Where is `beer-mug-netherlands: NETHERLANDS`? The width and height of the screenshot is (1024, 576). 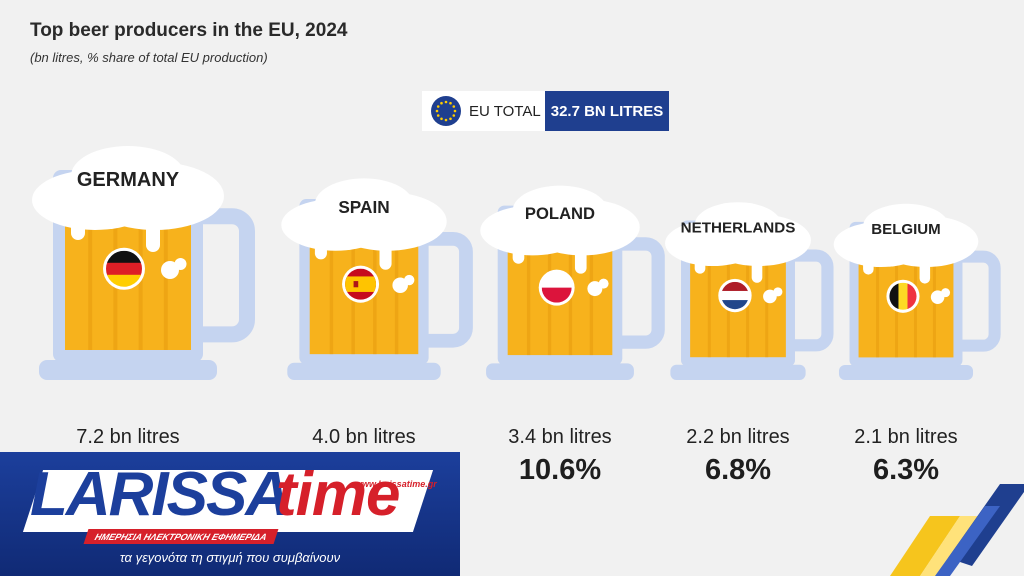 beer-mug-netherlands: NETHERLANDS is located at coordinates (749, 291).